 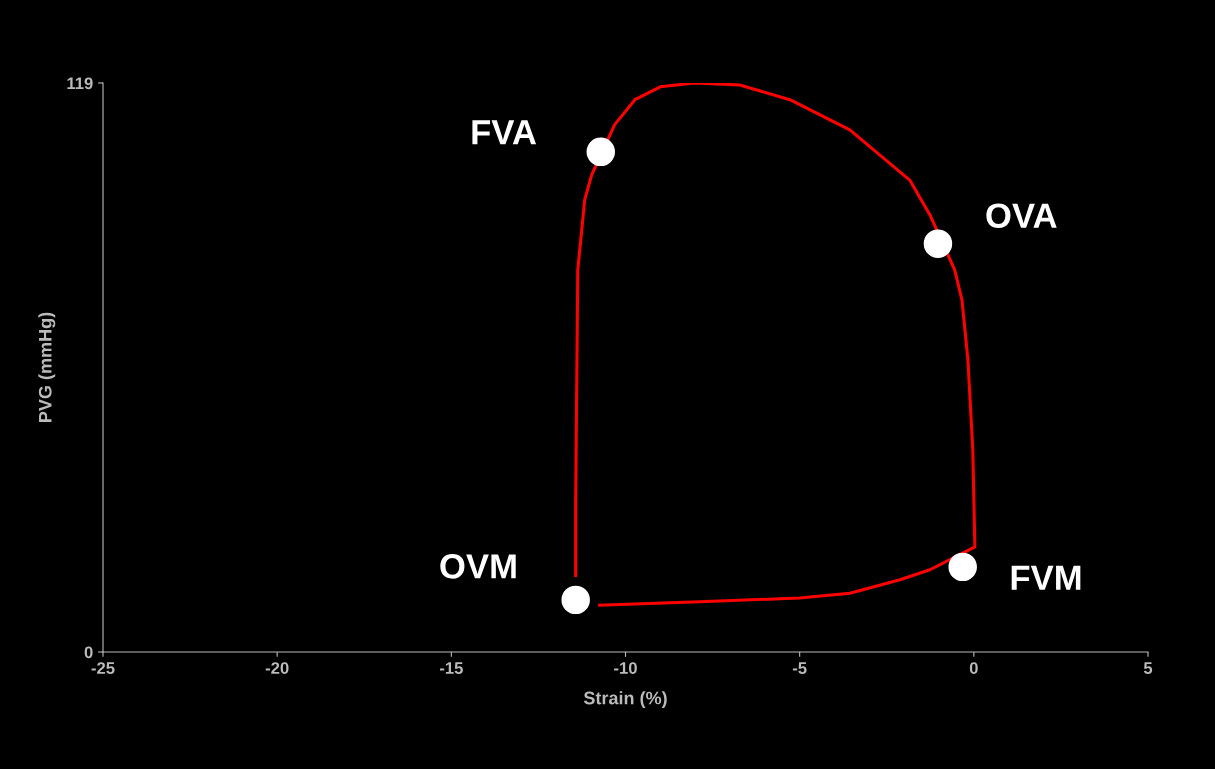 What do you see at coordinates (277, 668) in the screenshot?
I see `x-tick-label: -20` at bounding box center [277, 668].